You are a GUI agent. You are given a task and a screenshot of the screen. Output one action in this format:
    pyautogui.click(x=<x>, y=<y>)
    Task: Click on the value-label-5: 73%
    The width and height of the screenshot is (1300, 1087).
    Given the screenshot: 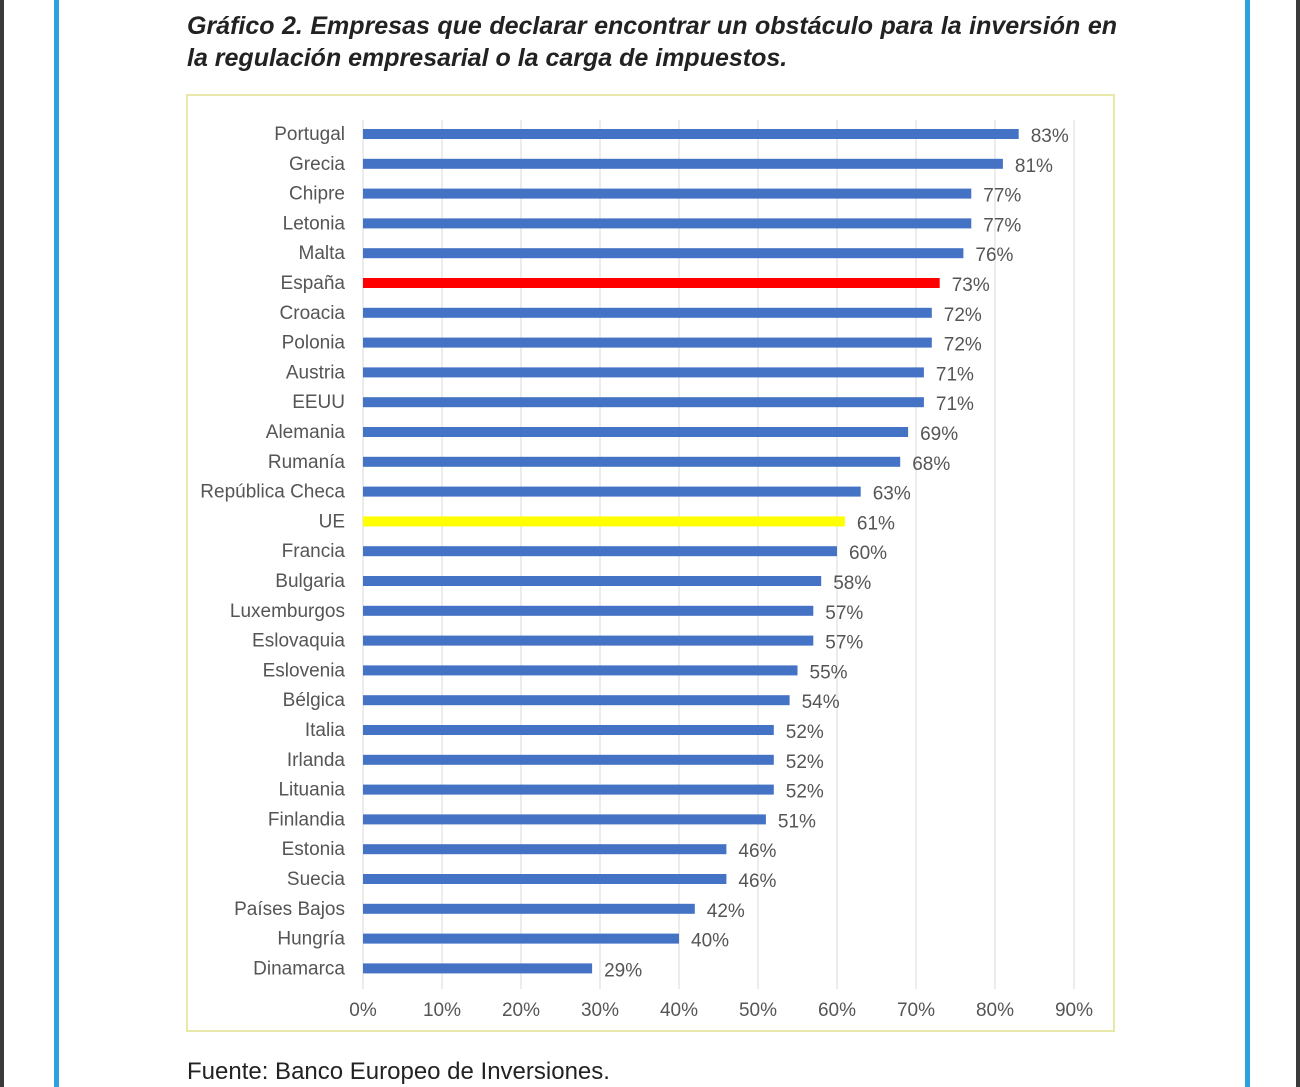 What is the action you would take?
    pyautogui.click(x=971, y=285)
    